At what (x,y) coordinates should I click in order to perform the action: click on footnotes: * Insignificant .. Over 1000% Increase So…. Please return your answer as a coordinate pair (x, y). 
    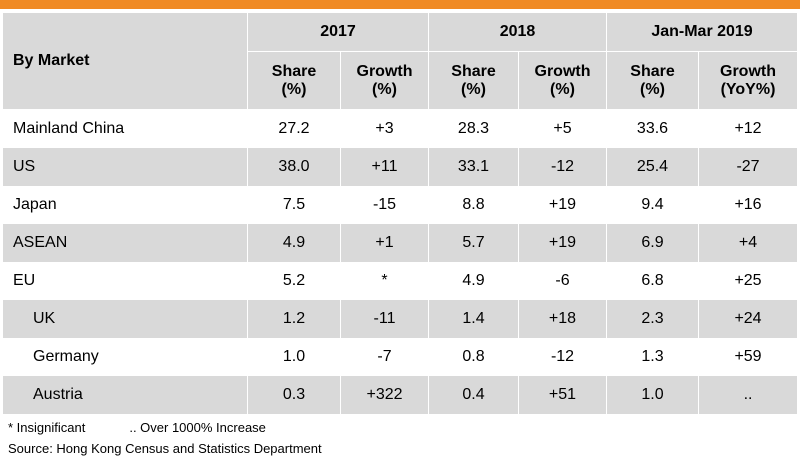
    Looking at the image, I should click on (165, 438).